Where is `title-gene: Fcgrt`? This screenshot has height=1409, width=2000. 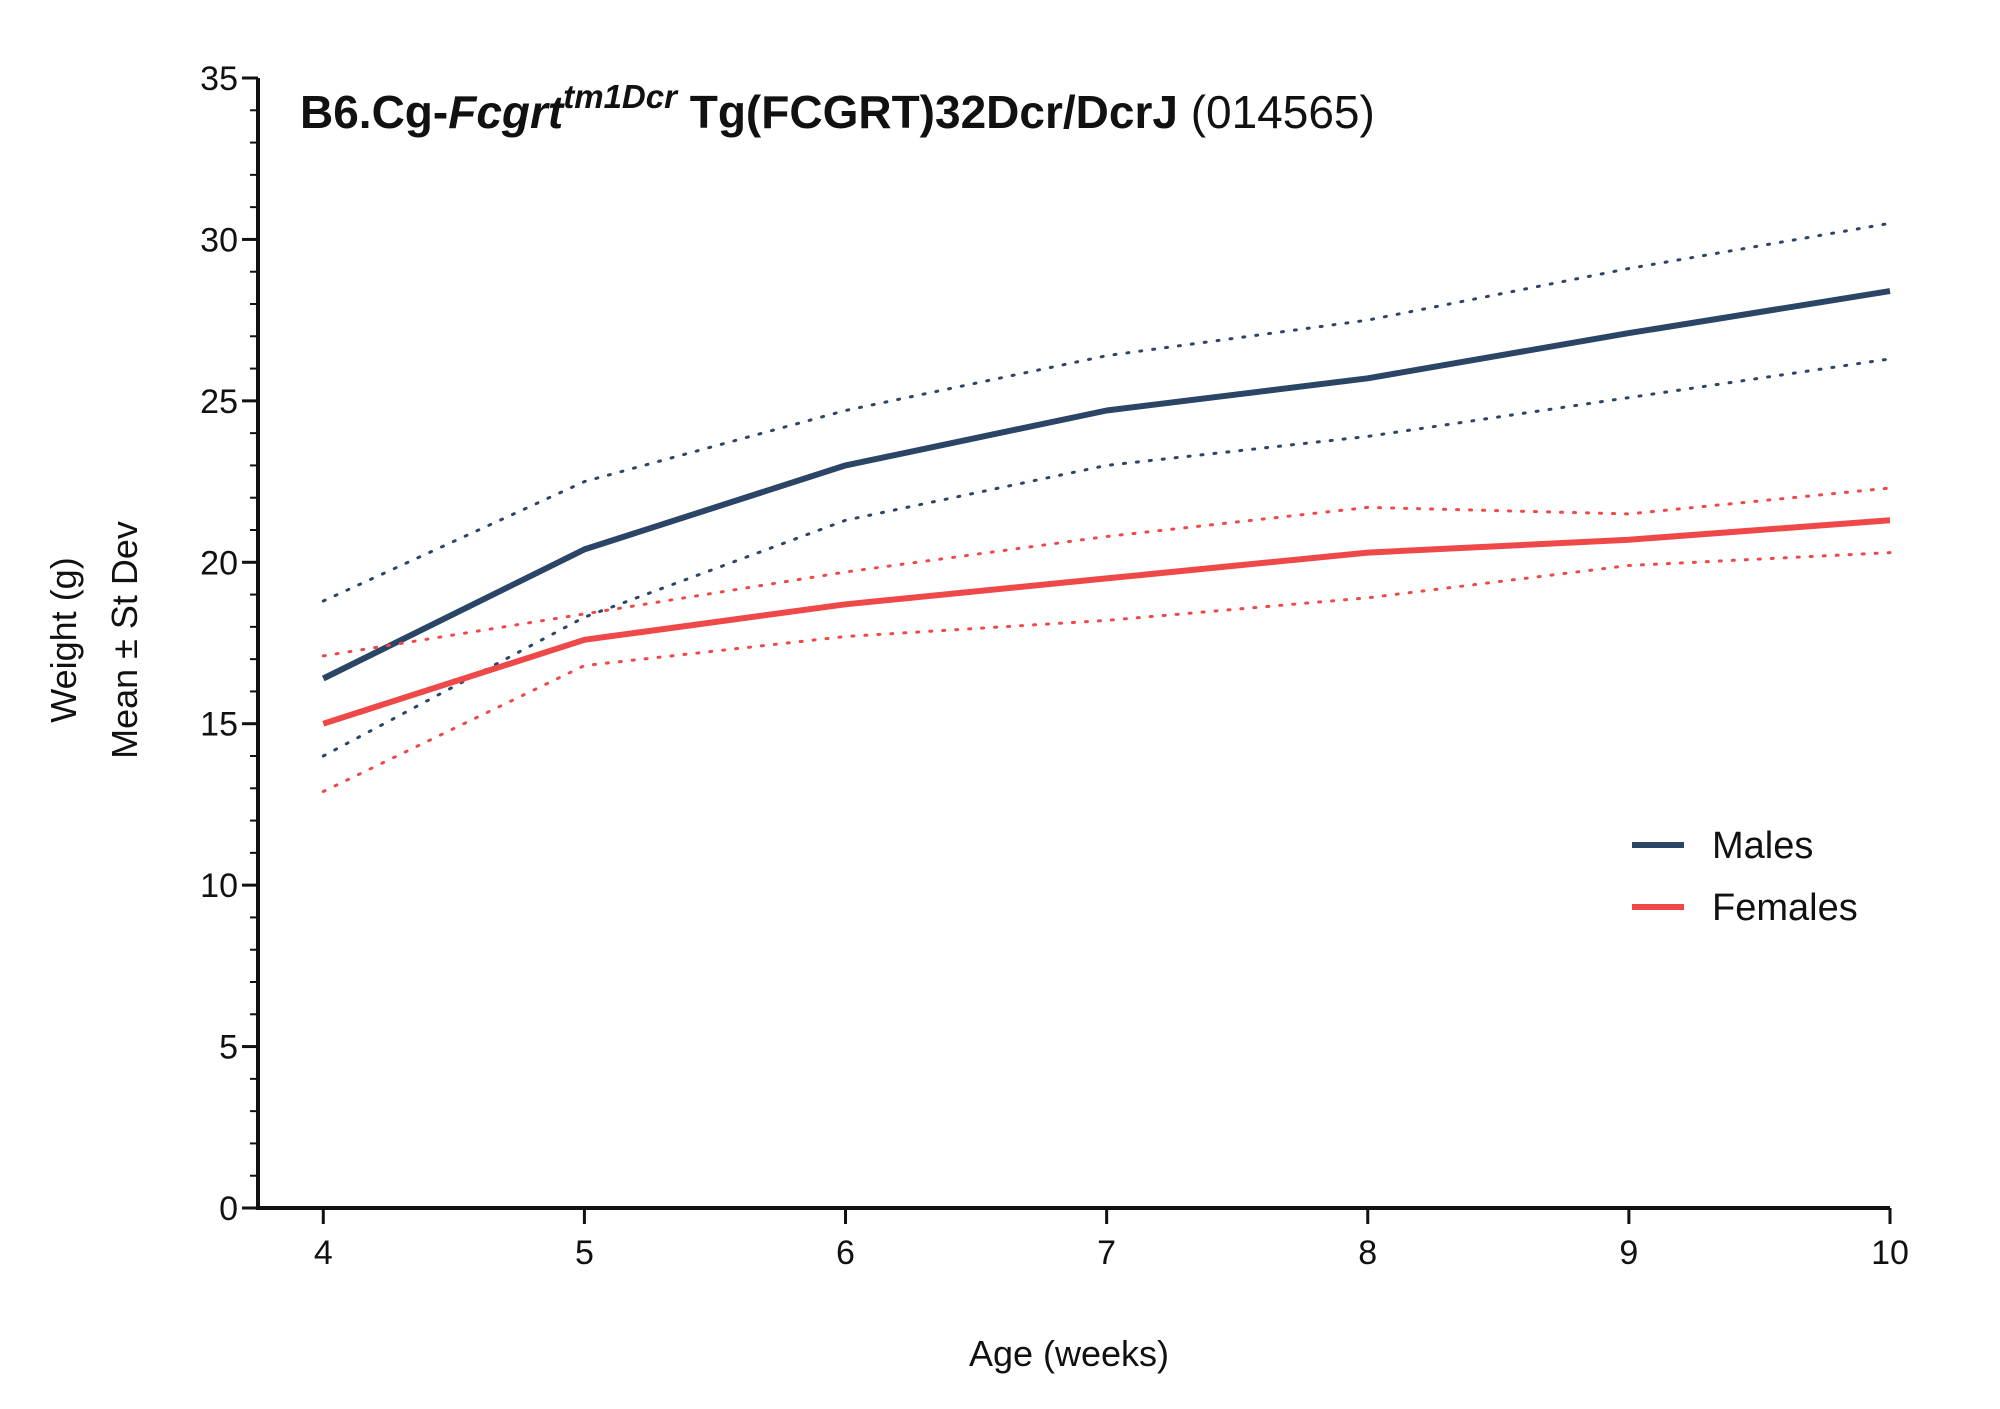 title-gene: Fcgrt is located at coordinates (506, 112).